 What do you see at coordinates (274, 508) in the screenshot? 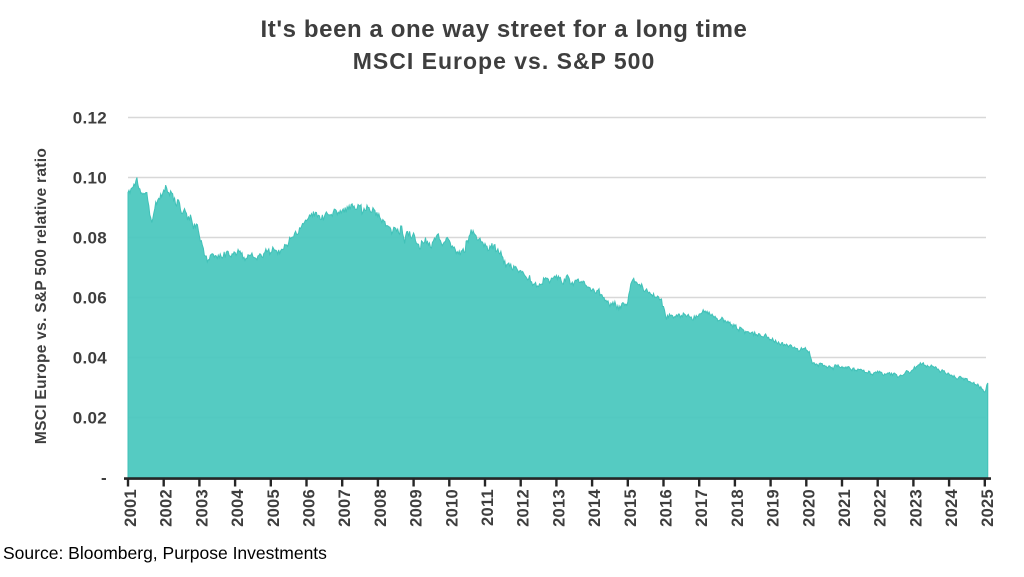
I see `x-tick-label: 2005` at bounding box center [274, 508].